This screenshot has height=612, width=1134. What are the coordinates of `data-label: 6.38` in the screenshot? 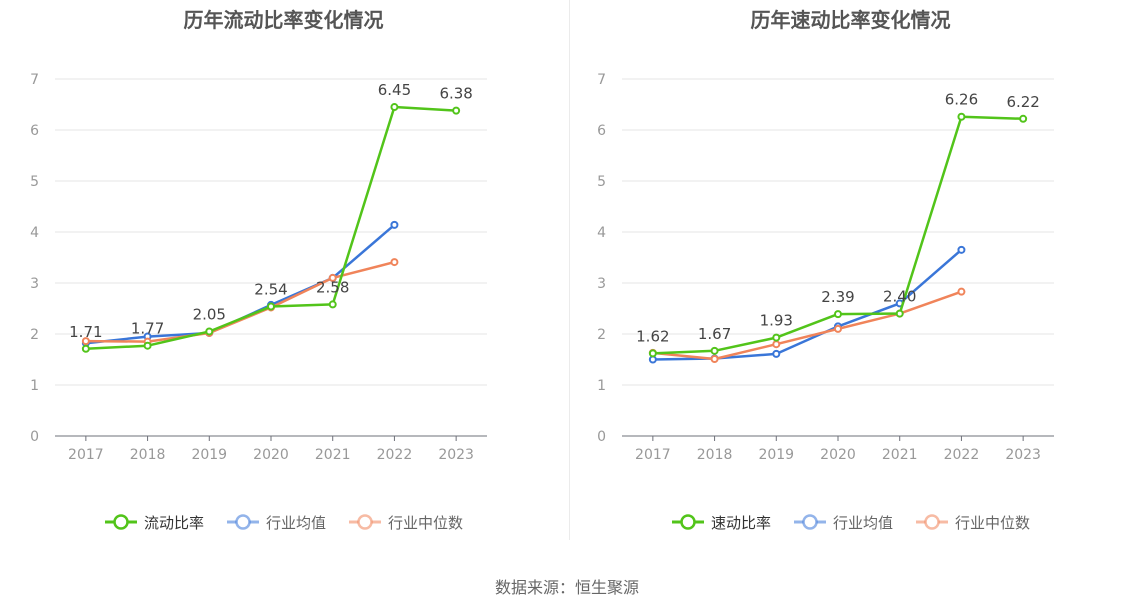 It's located at (455, 94).